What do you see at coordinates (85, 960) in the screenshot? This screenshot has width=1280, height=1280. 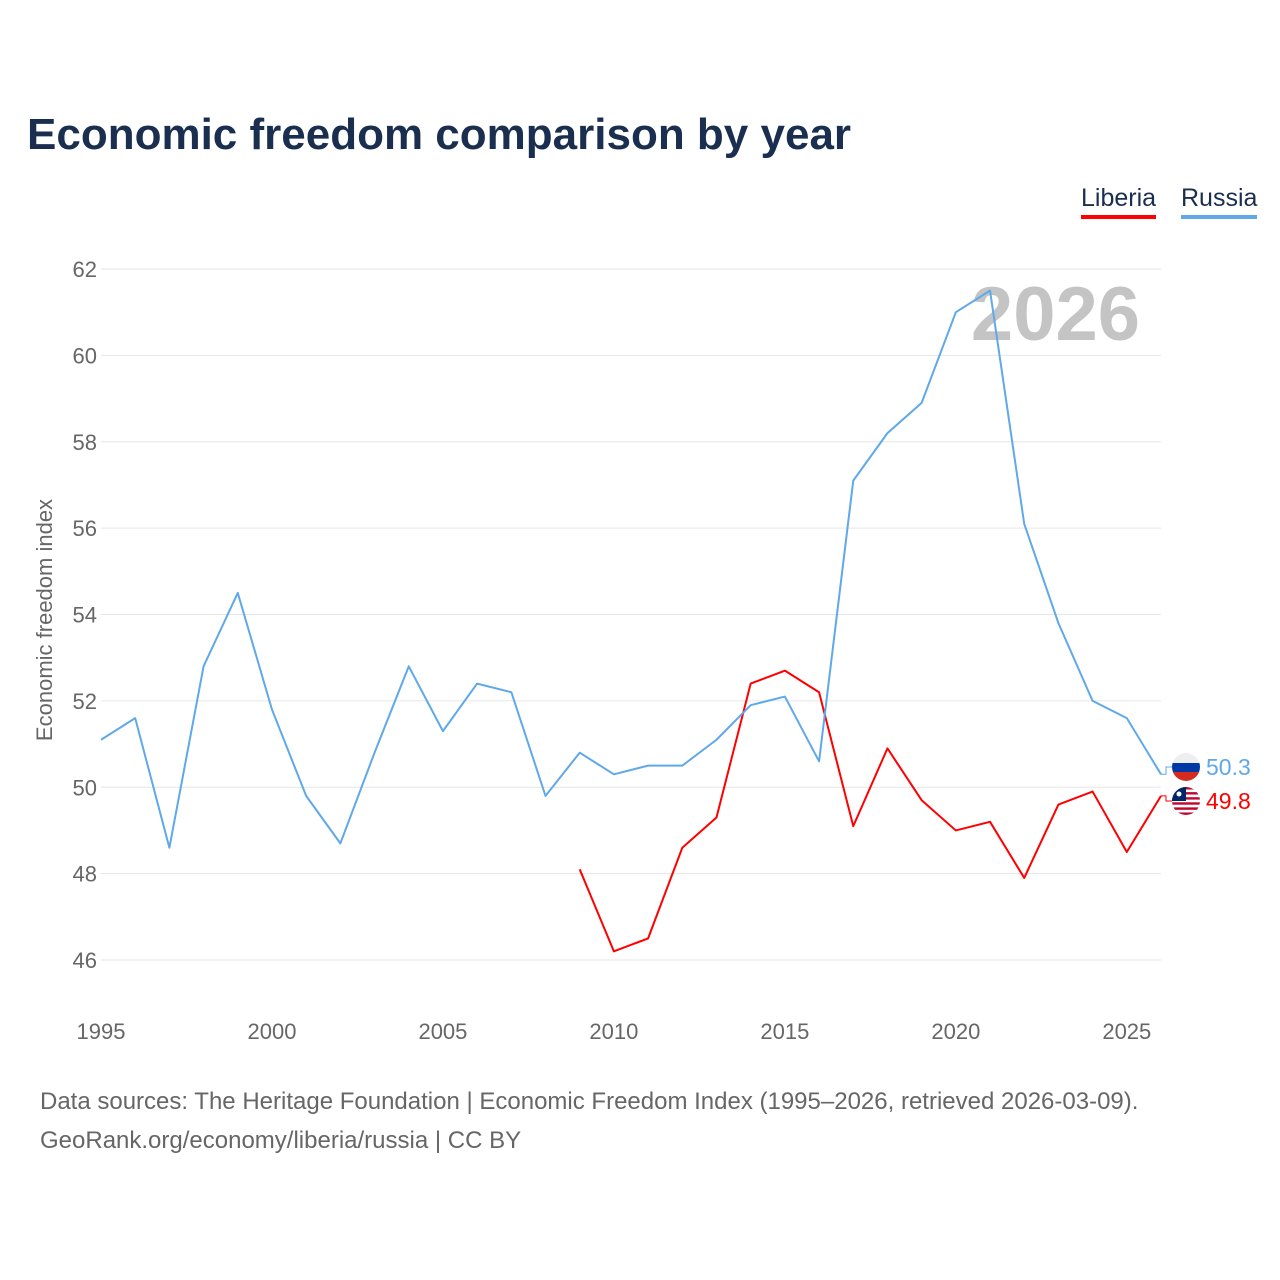 I see `y-tick-label: 46` at bounding box center [85, 960].